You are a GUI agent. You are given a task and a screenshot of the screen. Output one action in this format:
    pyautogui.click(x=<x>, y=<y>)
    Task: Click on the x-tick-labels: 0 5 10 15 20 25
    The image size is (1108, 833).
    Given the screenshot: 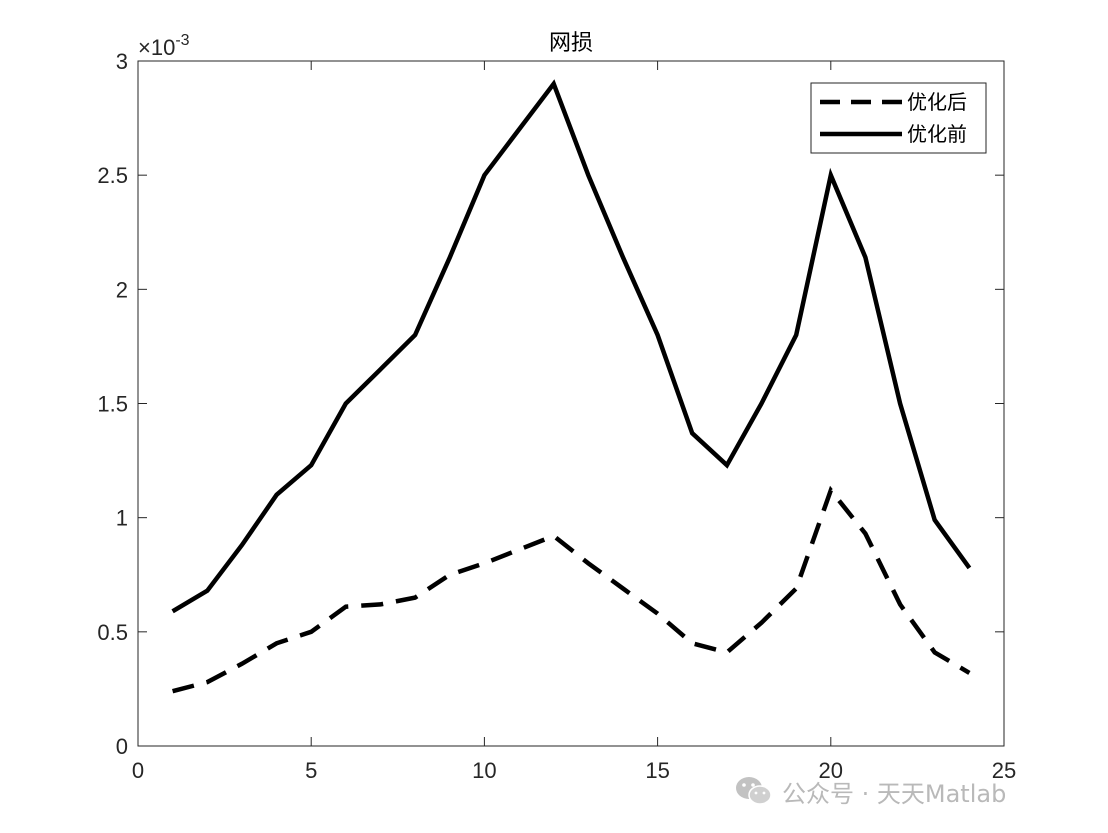 What is the action you would take?
    pyautogui.click(x=574, y=770)
    